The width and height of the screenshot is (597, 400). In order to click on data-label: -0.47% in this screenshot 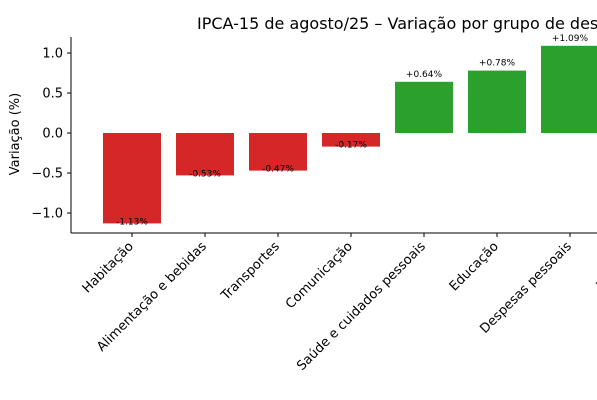, I will do `click(278, 170)`.